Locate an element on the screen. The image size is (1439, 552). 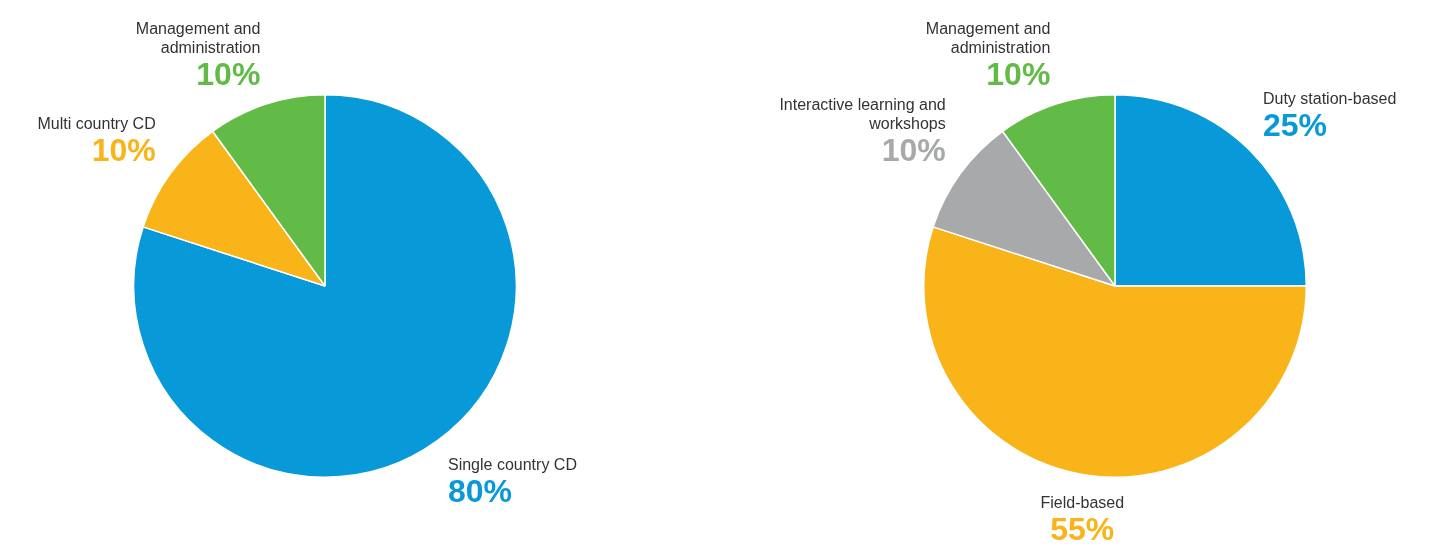
slice-label: Interactive learning and workshops is located at coordinates (862, 114).